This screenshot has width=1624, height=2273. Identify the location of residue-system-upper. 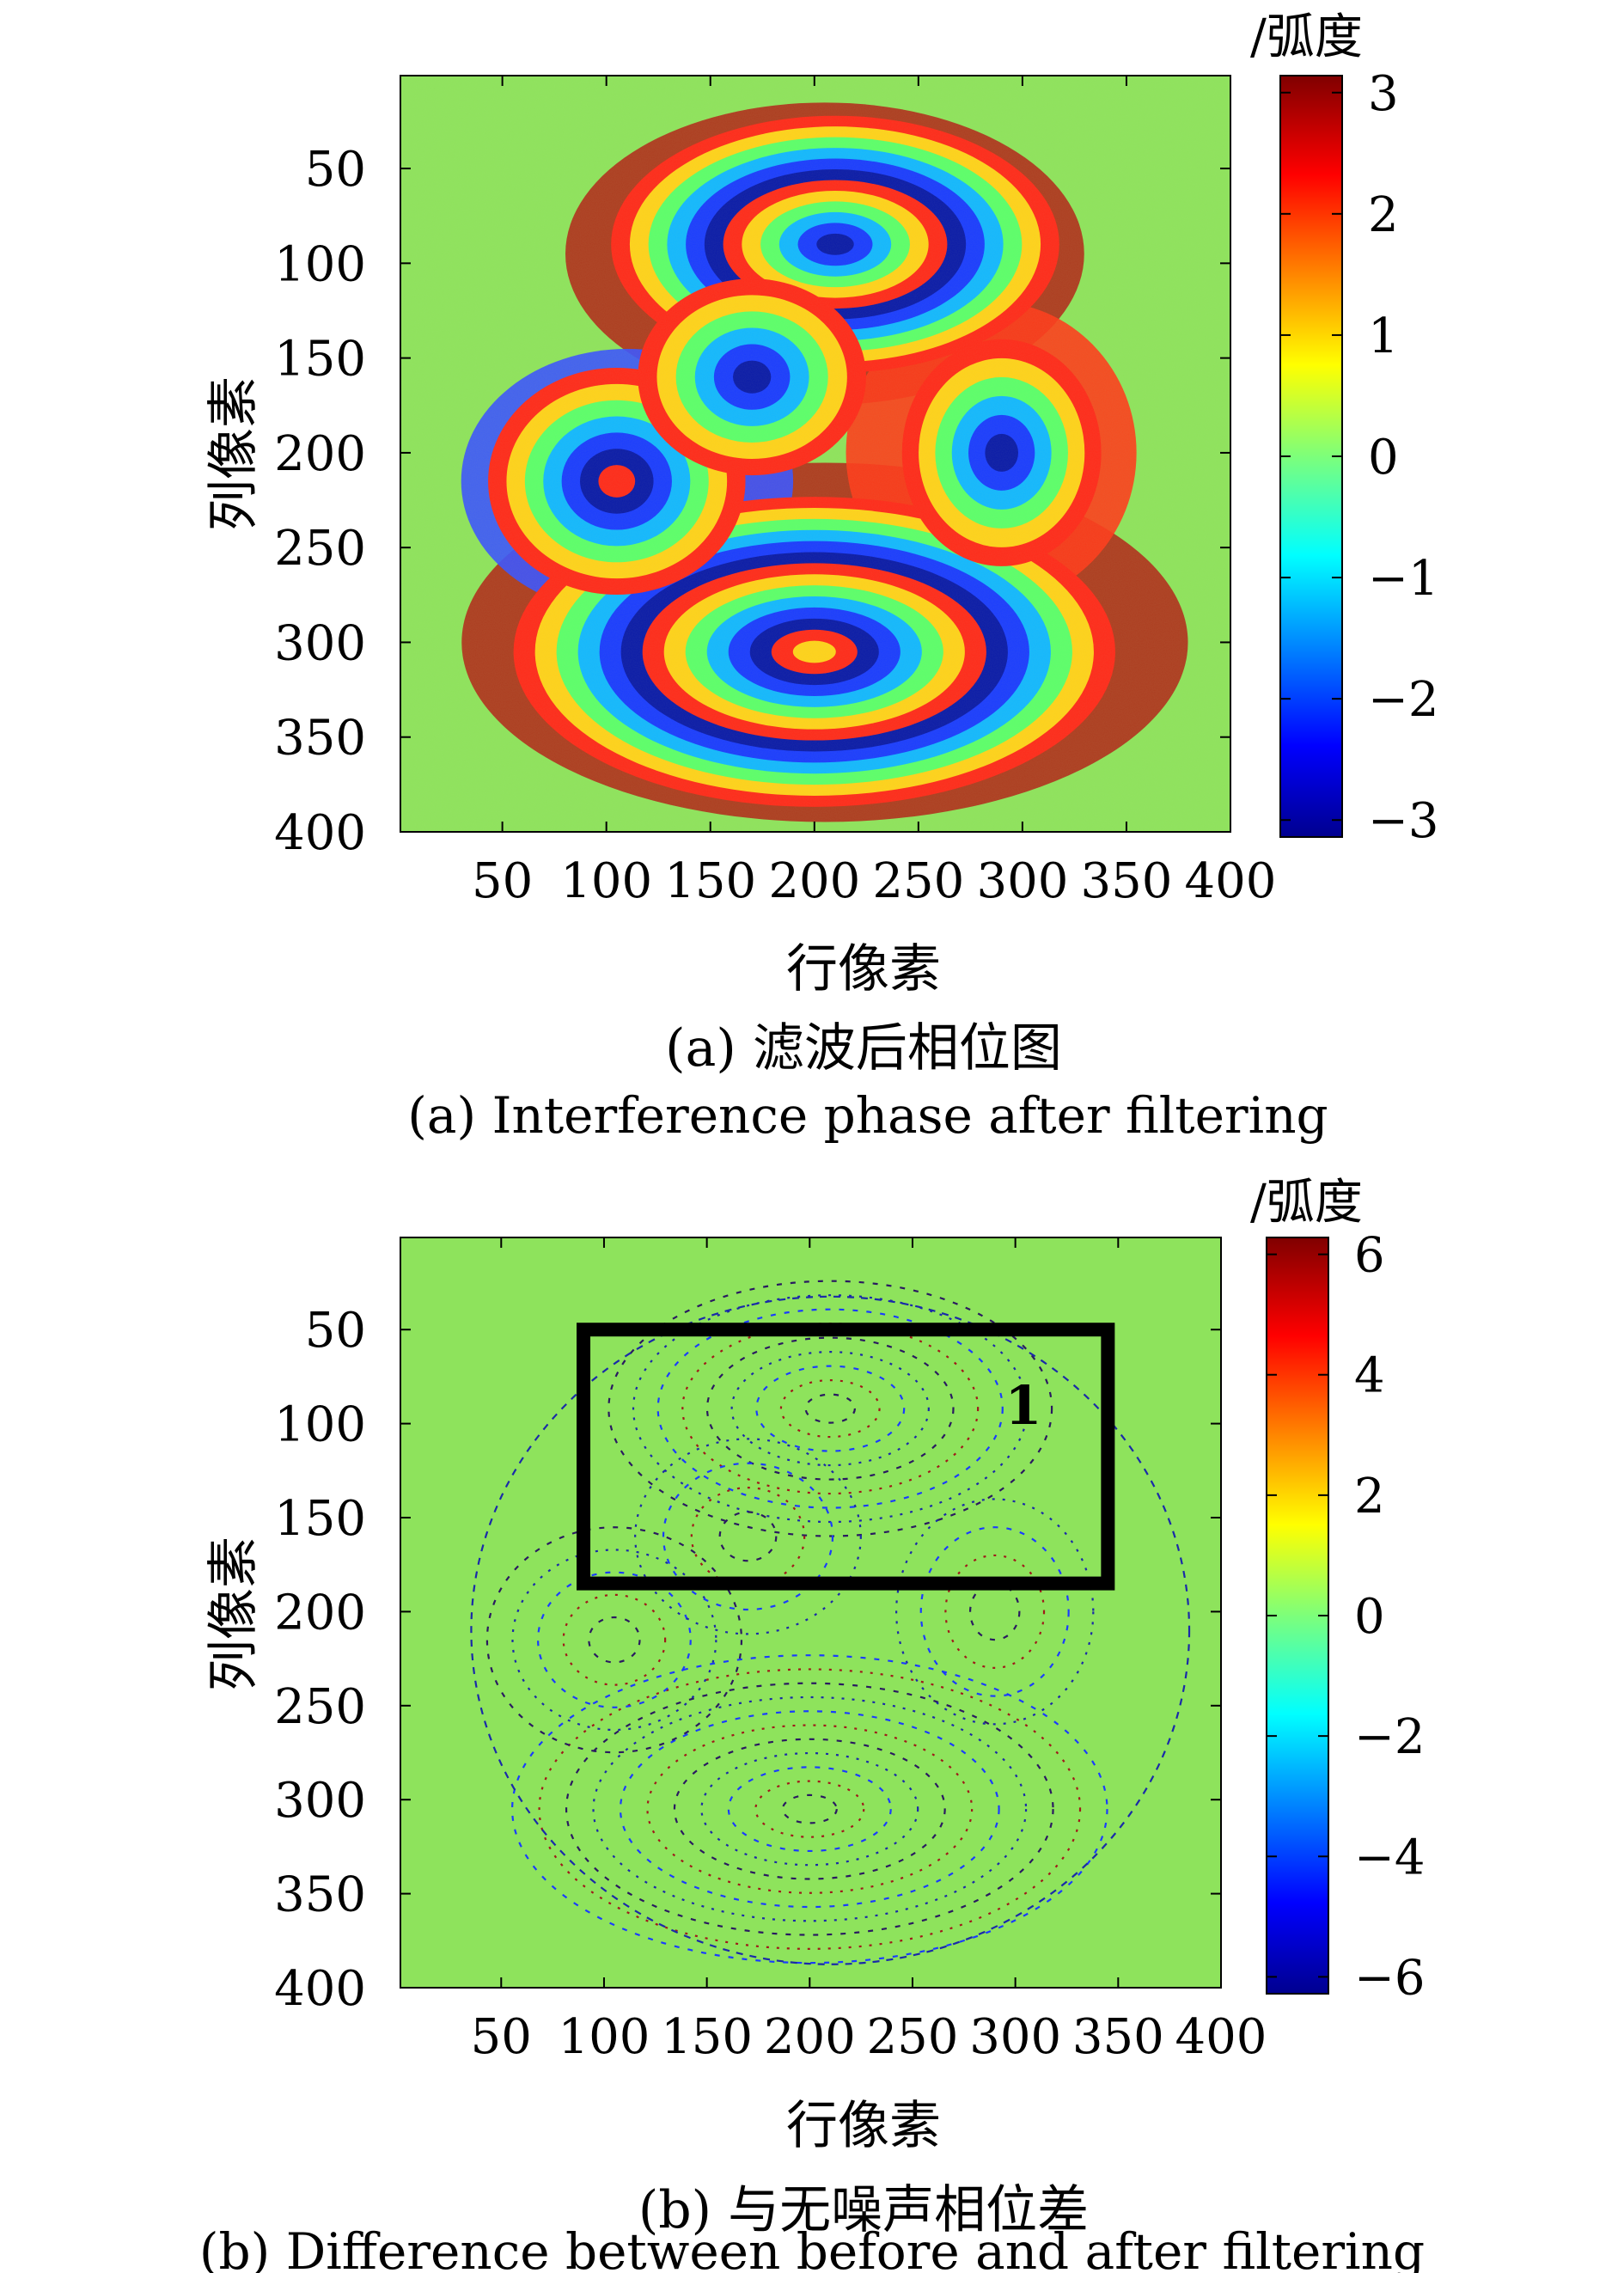
(830, 1408).